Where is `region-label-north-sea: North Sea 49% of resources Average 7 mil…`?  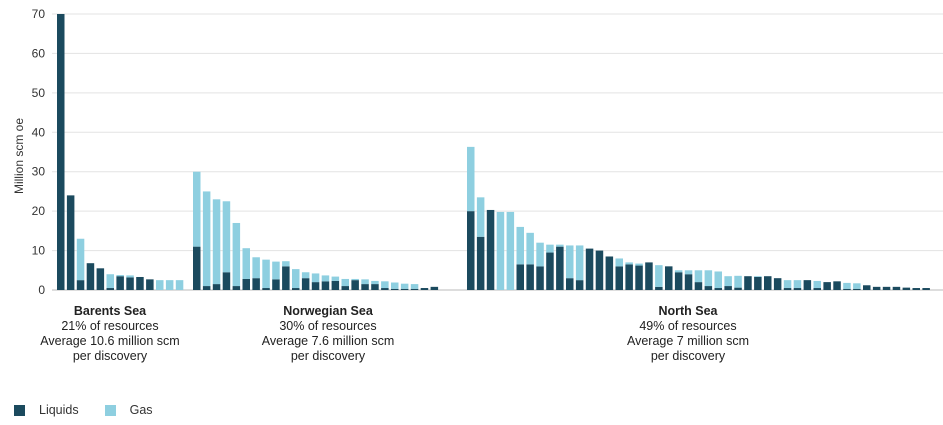
region-label-north-sea: North Sea 49% of resources Average 7 mil… is located at coordinates (688, 334).